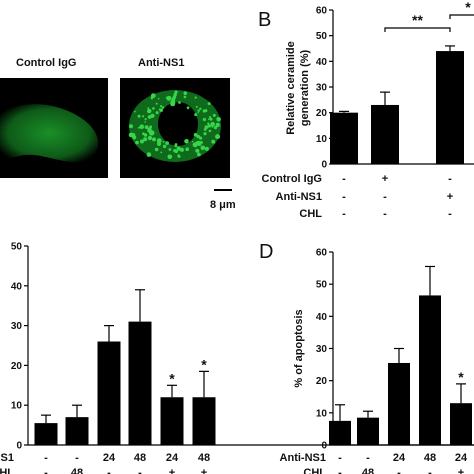 This screenshot has width=474, height=474. I want to click on micrograph-left-caption: Control IgG, so click(46, 63).